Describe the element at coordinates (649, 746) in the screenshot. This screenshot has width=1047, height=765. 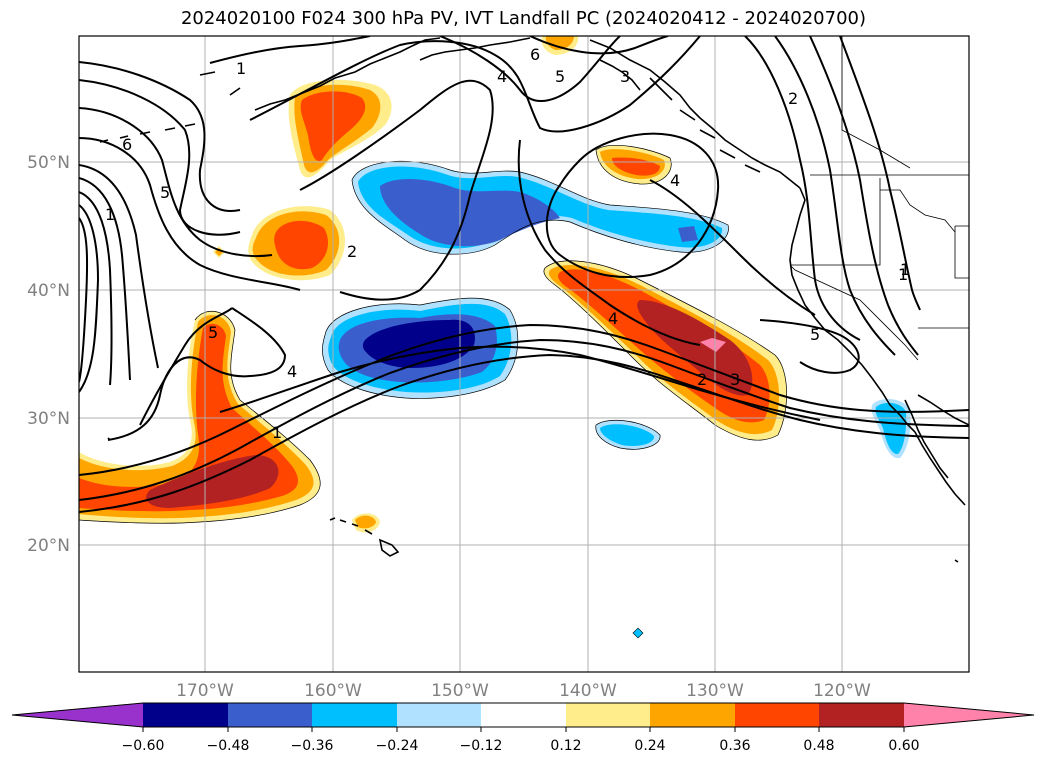
I see `colorbar-tick-label: 0.24` at that location.